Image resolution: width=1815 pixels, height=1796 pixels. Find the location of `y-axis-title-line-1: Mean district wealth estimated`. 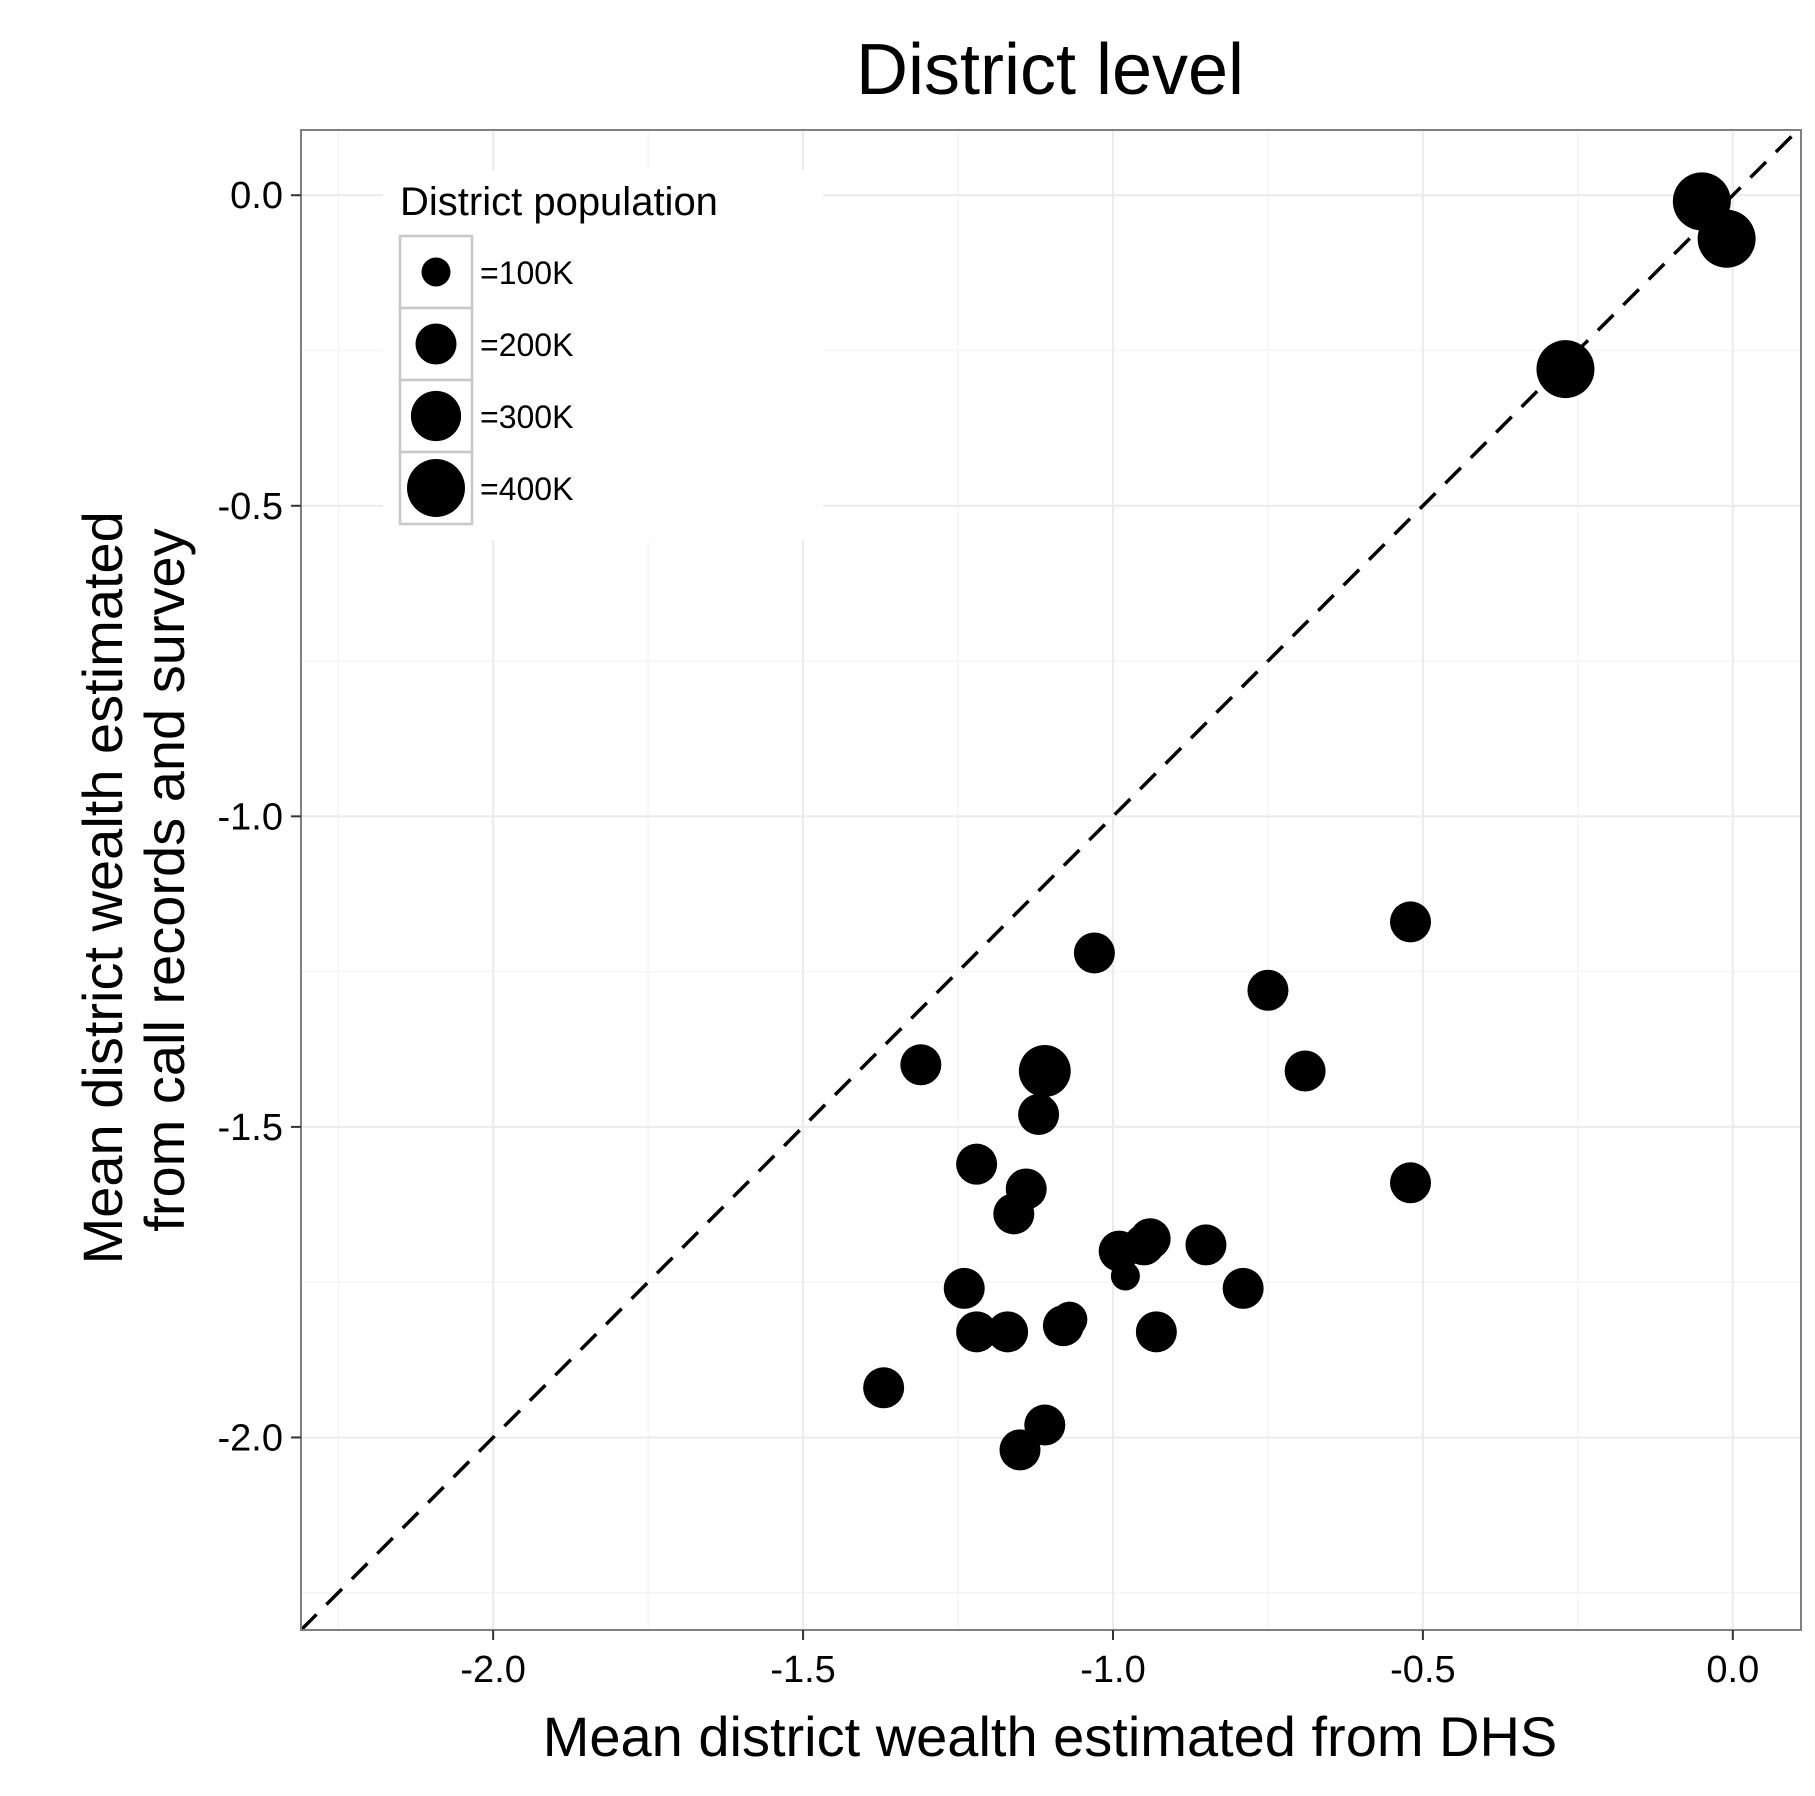

y-axis-title-line-1: Mean district wealth estimated is located at coordinates (102, 887).